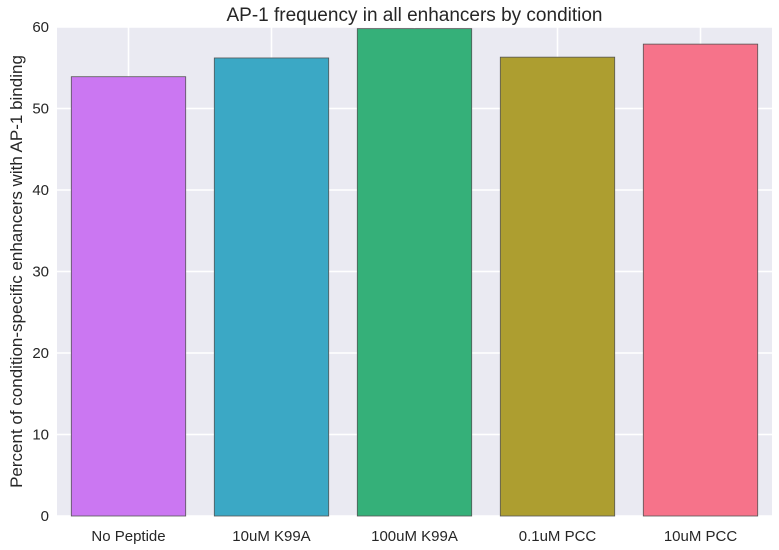 This screenshot has width=779, height=550. I want to click on x-tick-label: No Peptide, so click(128, 536).